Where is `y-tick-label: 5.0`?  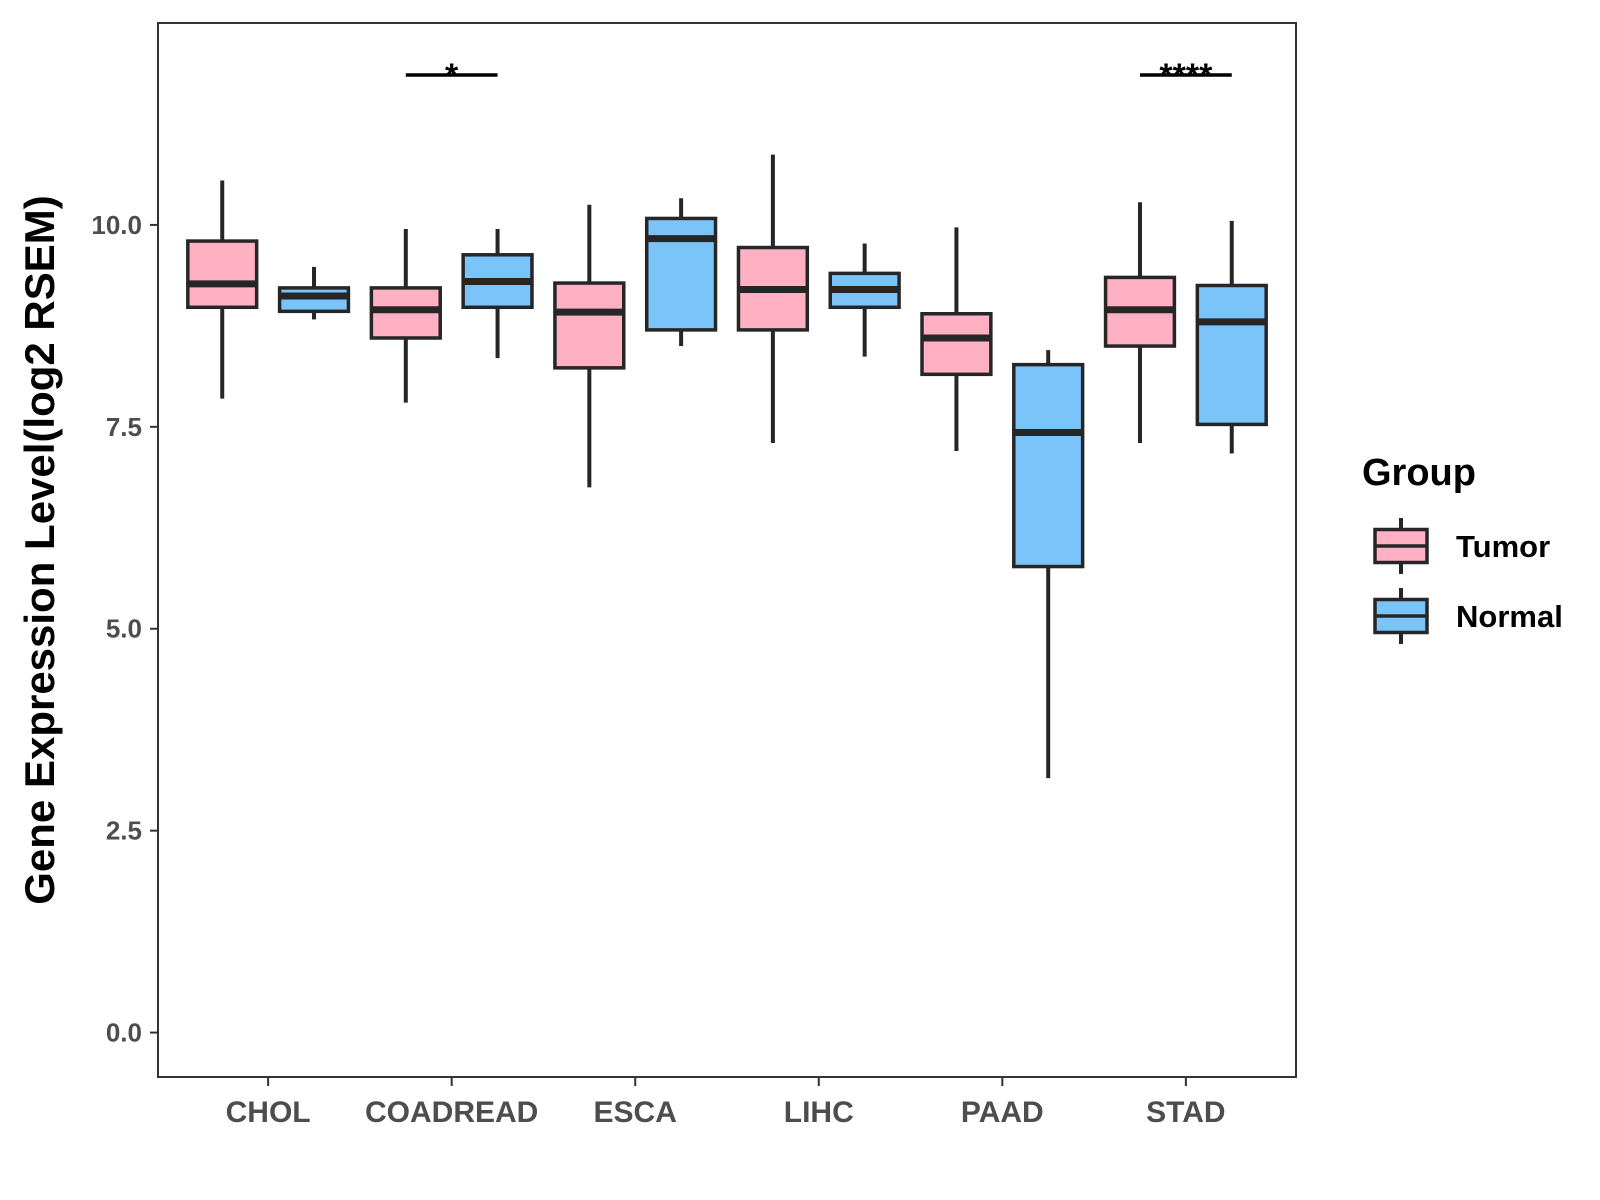 y-tick-label: 5.0 is located at coordinates (124, 629).